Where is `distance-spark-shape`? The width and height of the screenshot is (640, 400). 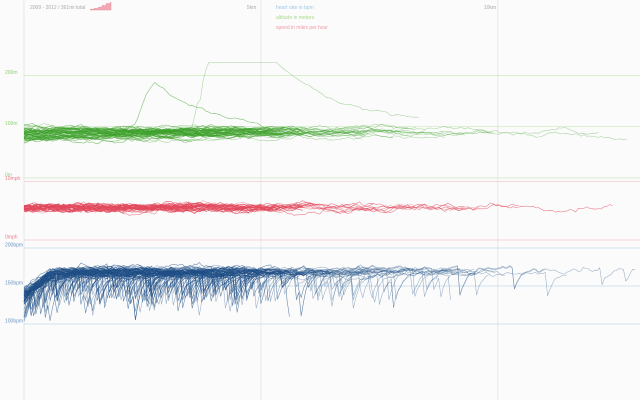
distance-spark-shape is located at coordinates (100, 6).